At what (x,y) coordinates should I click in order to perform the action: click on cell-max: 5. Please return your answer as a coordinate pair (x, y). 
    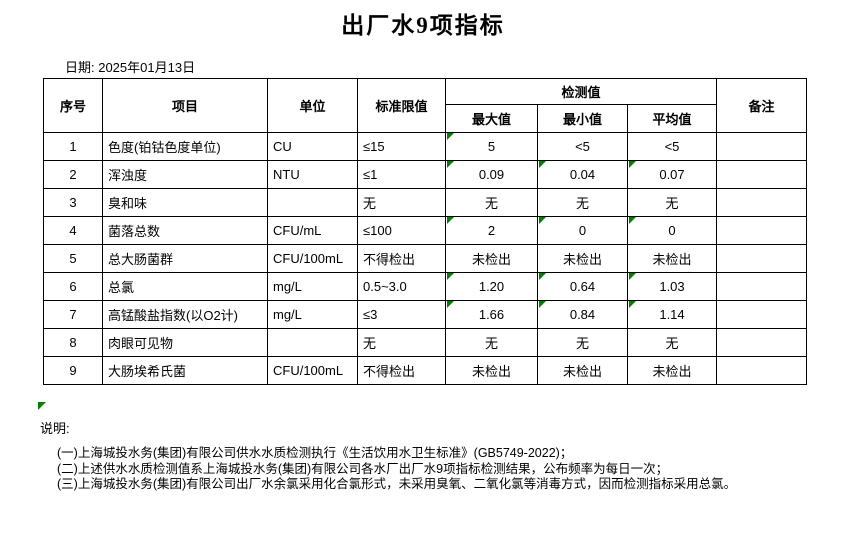
    Looking at the image, I should click on (491, 146).